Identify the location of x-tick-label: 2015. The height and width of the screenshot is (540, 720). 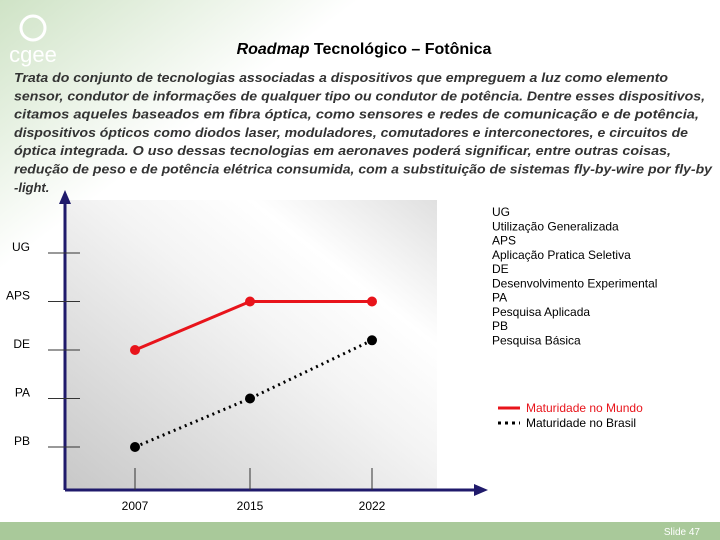
(250, 506).